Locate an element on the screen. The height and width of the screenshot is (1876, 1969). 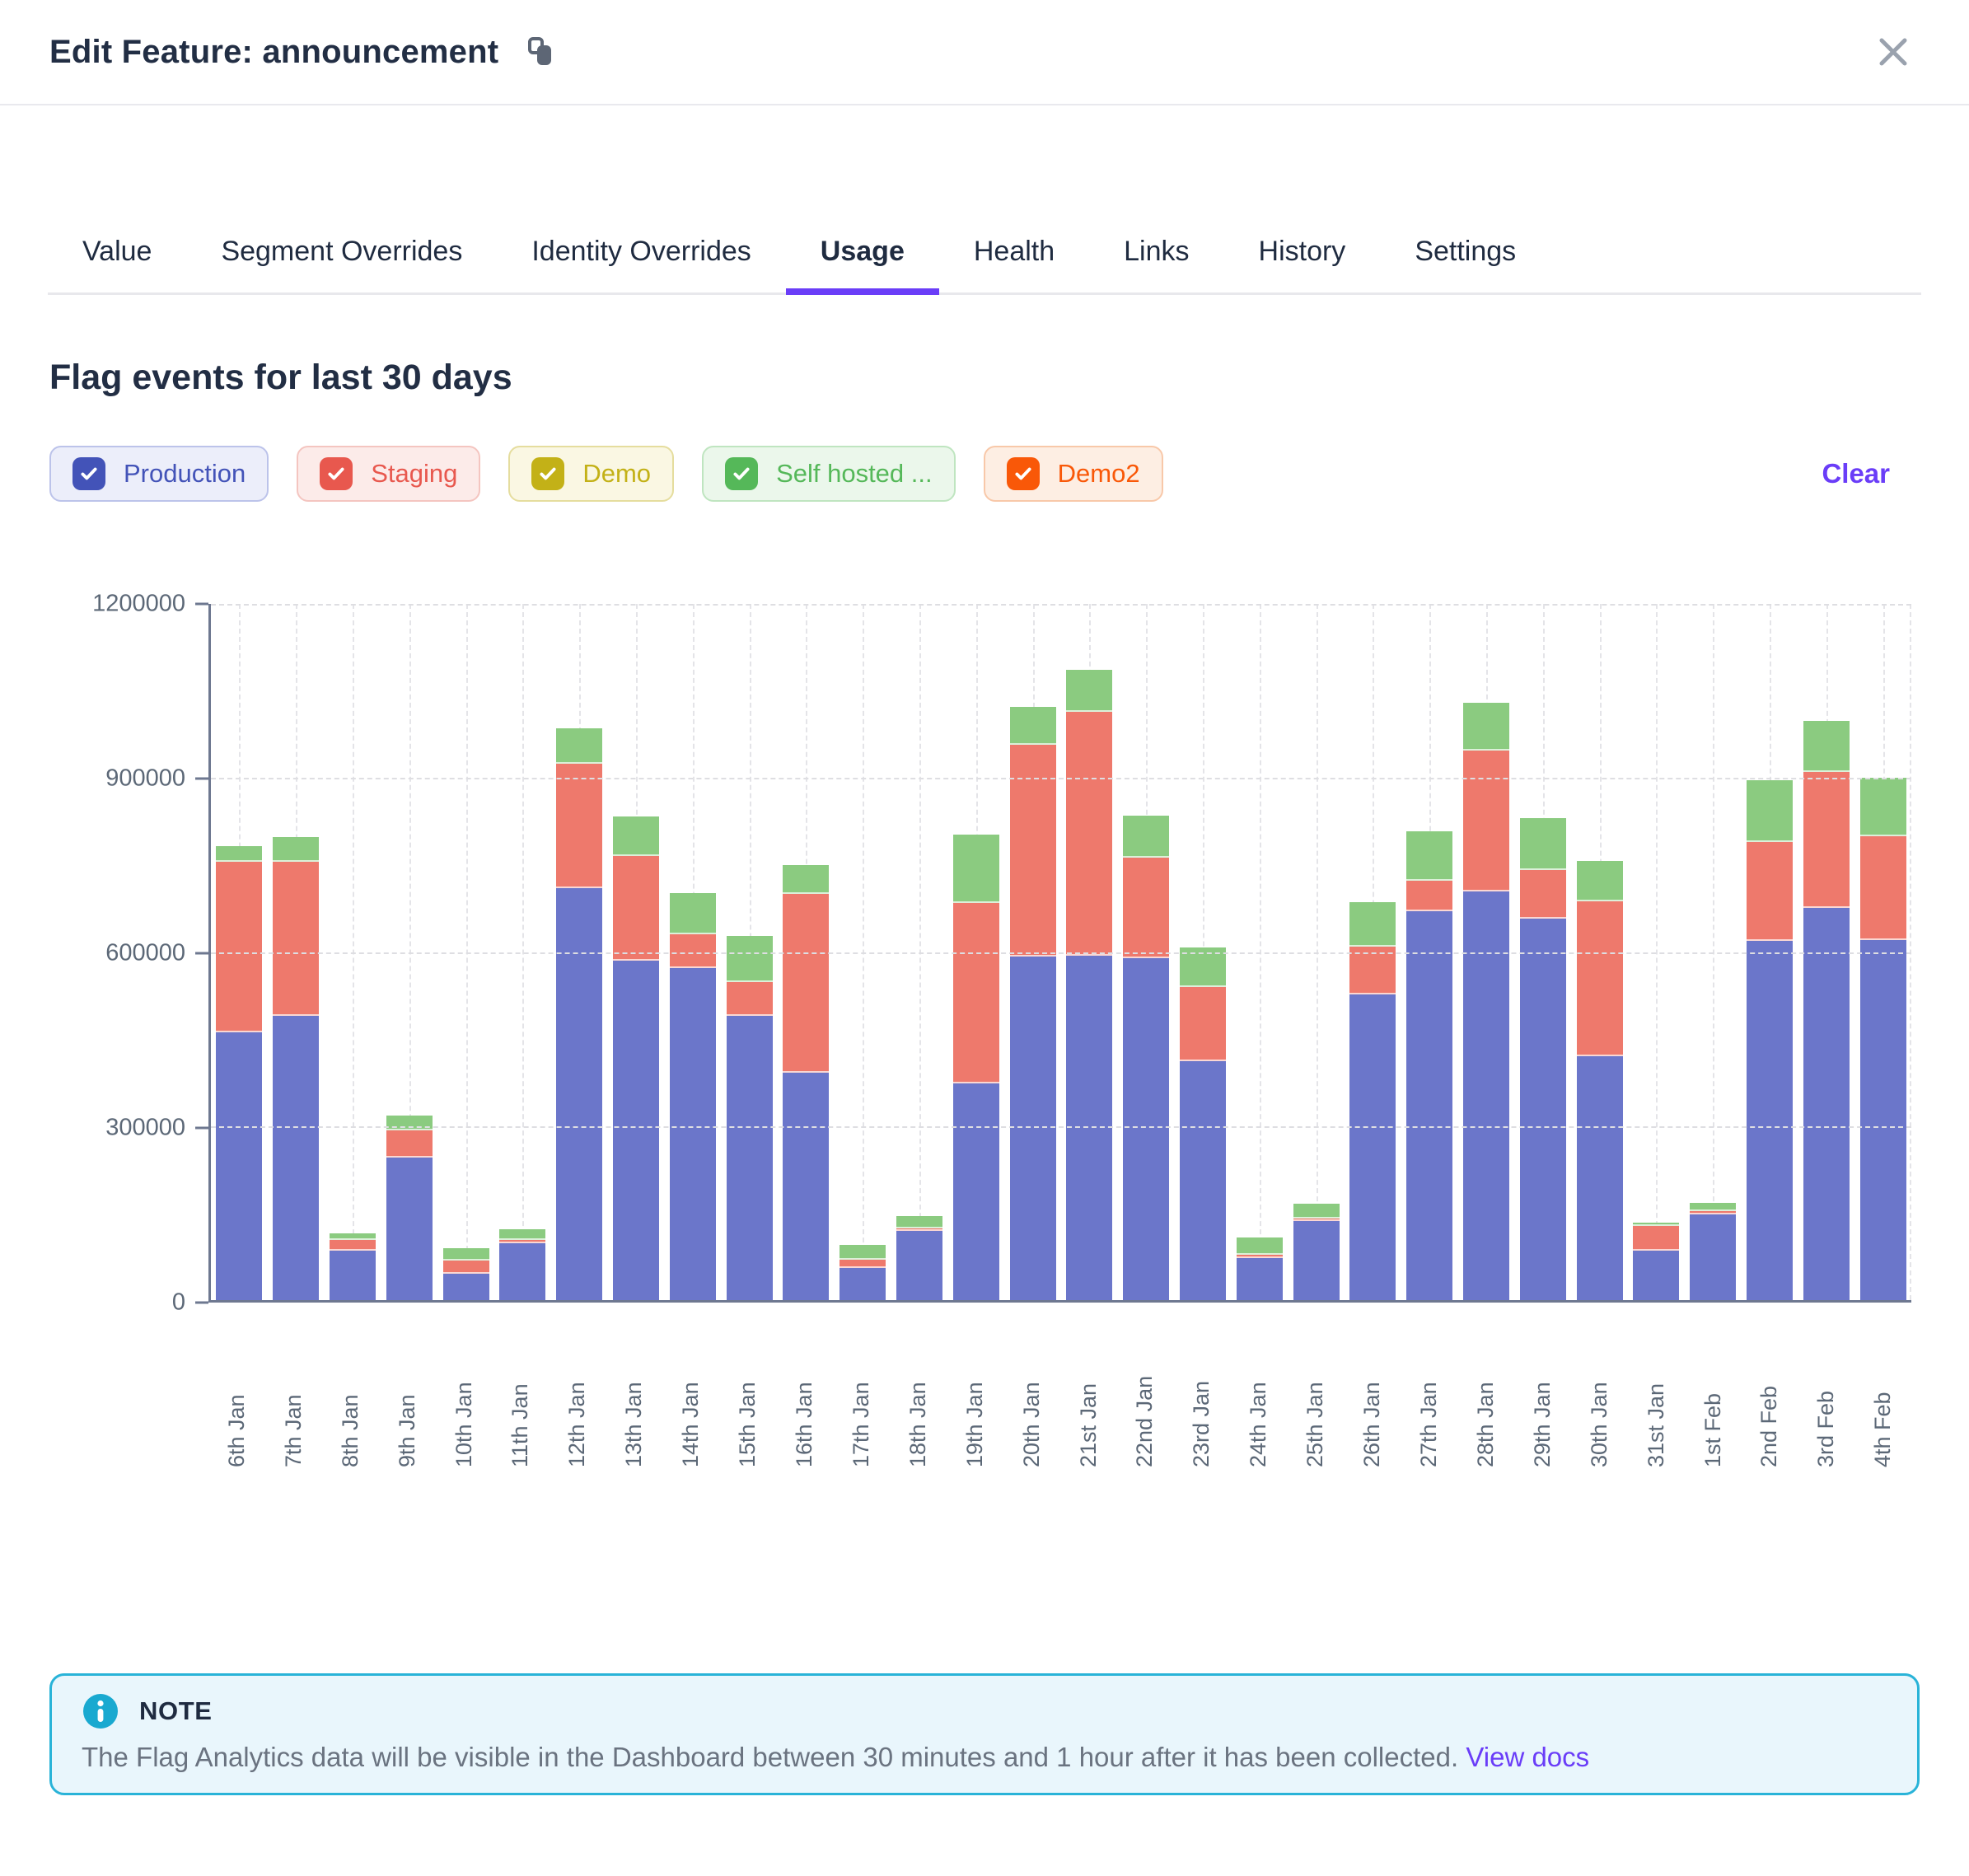
x-label-slot: 19th Jan is located at coordinates (975, 1385).